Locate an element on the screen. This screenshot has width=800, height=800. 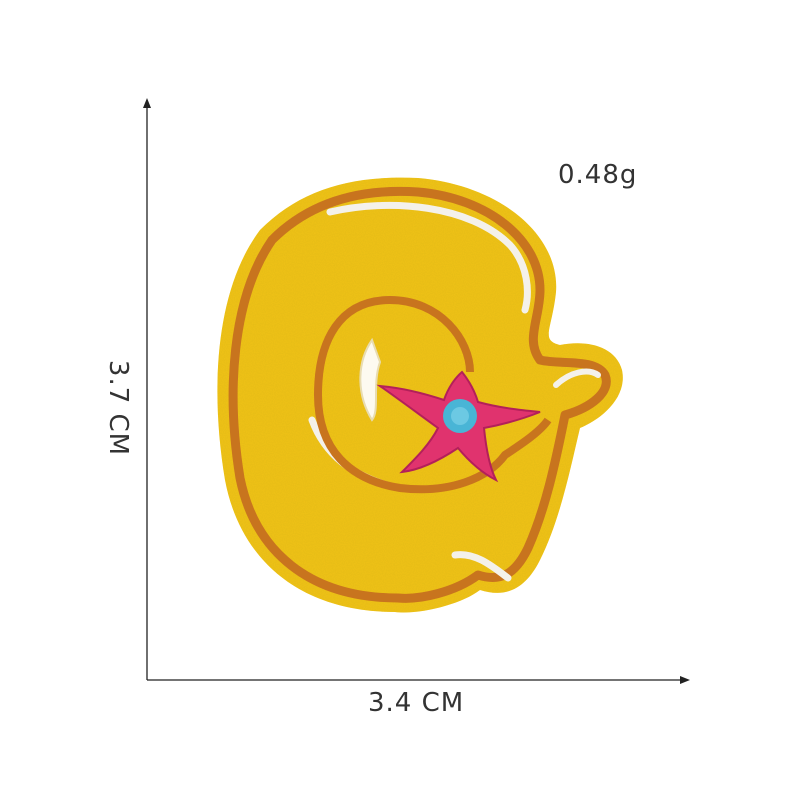
star-icon is located at coordinates (458, 426).